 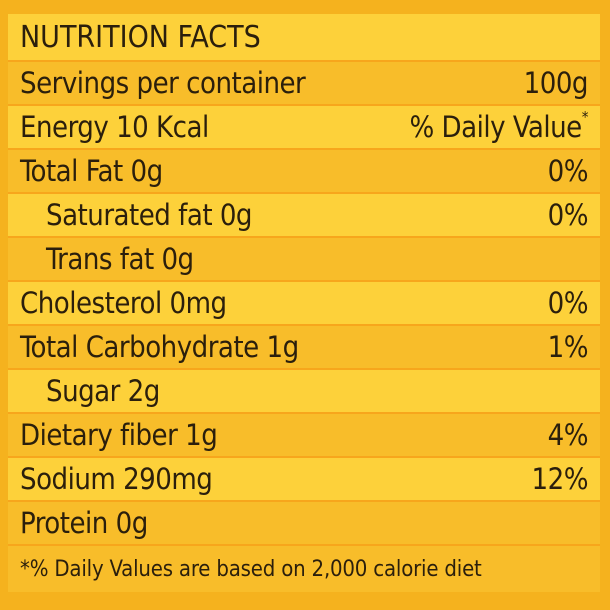 I want to click on nutrient-row-trans-fat: Trans fat 0g, so click(x=304, y=260).